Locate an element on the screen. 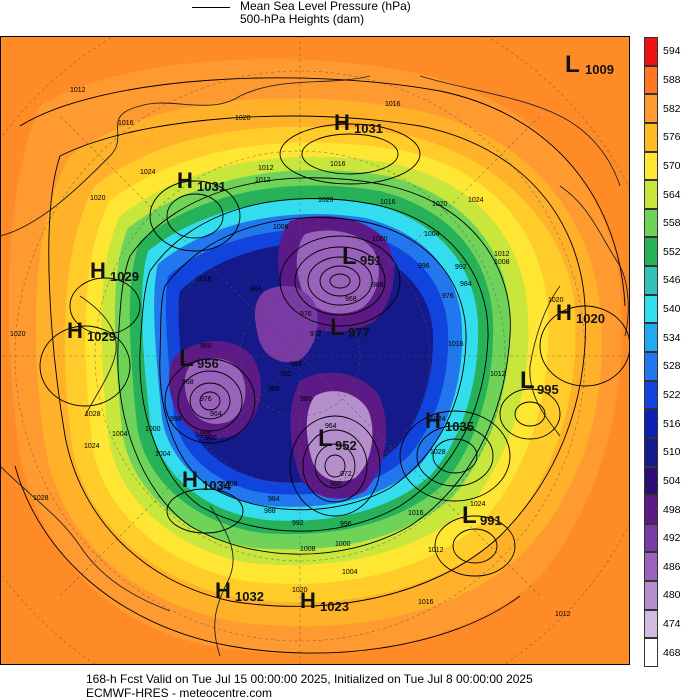 The image size is (681, 700). colorbar-label: 594 is located at coordinates (672, 51).